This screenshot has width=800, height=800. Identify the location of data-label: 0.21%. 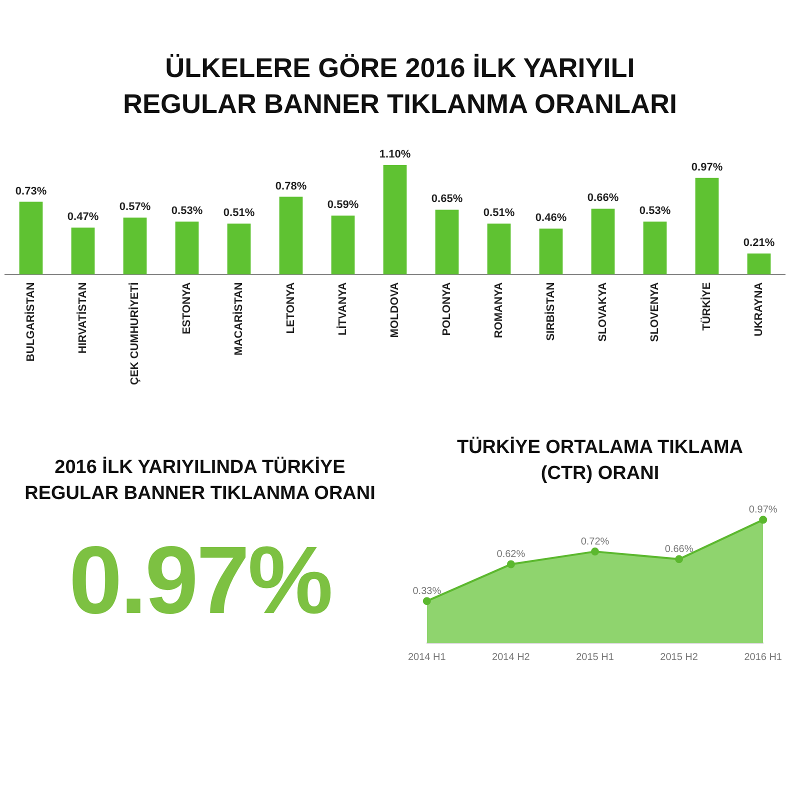
(759, 242).